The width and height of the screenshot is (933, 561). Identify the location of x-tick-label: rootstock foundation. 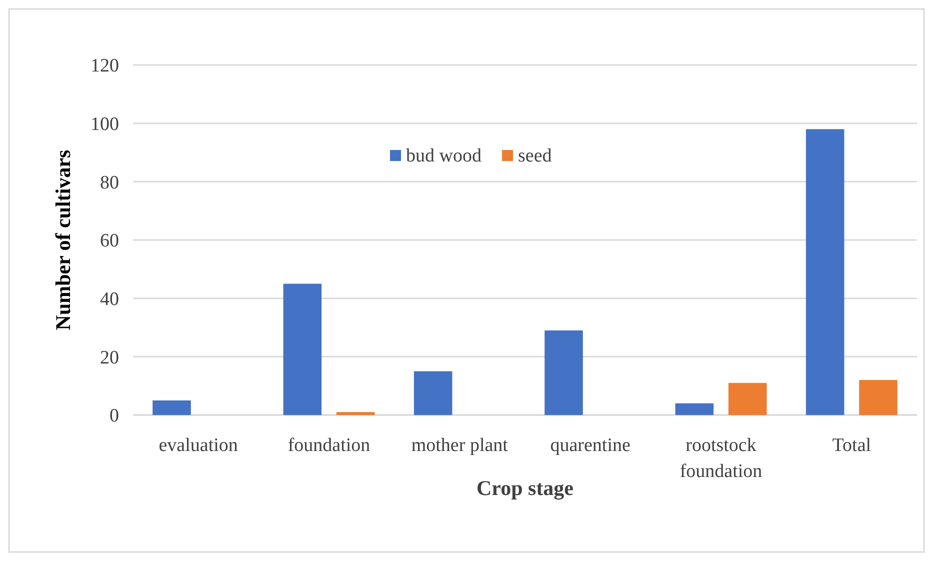
(721, 458).